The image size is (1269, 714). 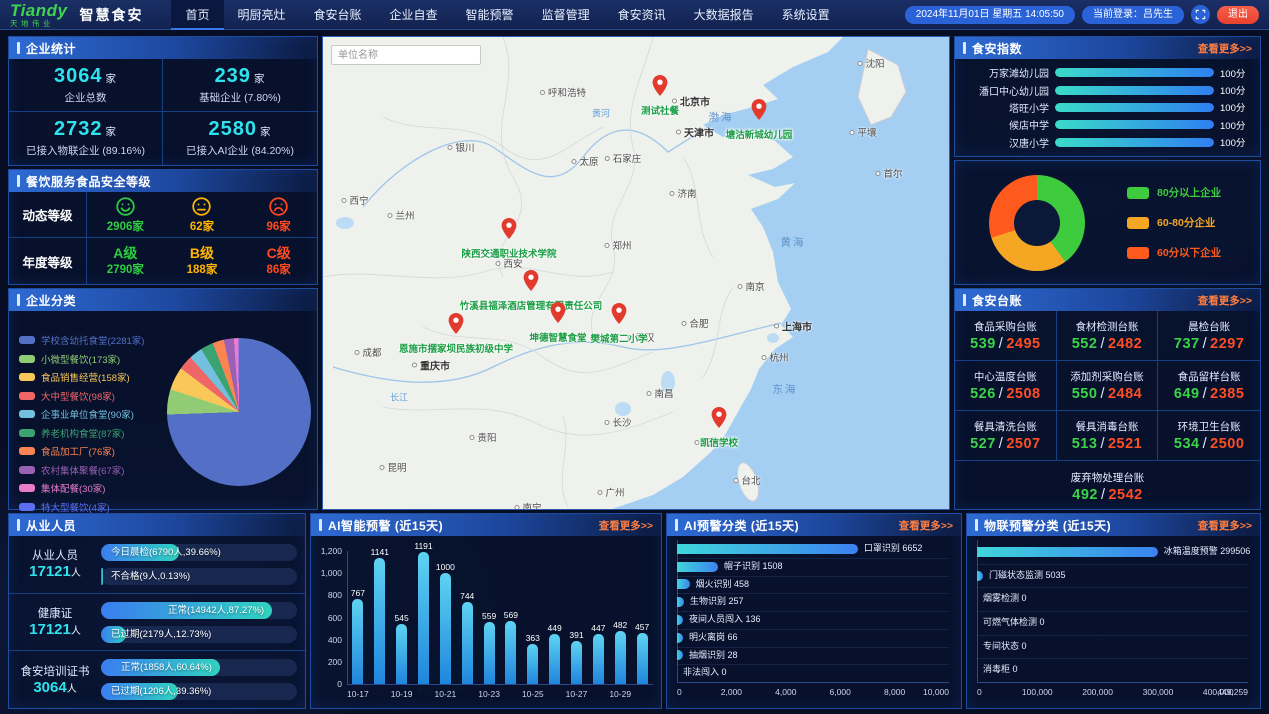 I want to click on staff-bar-text: 今日晨检(6790人,39.66%), so click(x=166, y=552).